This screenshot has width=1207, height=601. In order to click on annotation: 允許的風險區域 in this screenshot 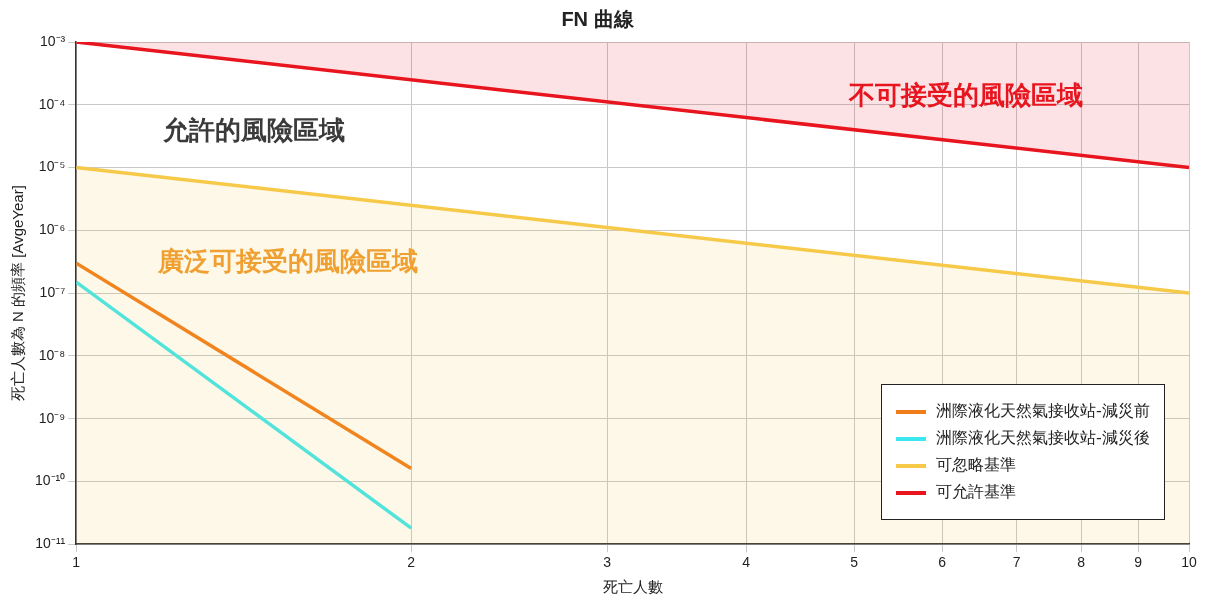, I will do `click(254, 130)`.